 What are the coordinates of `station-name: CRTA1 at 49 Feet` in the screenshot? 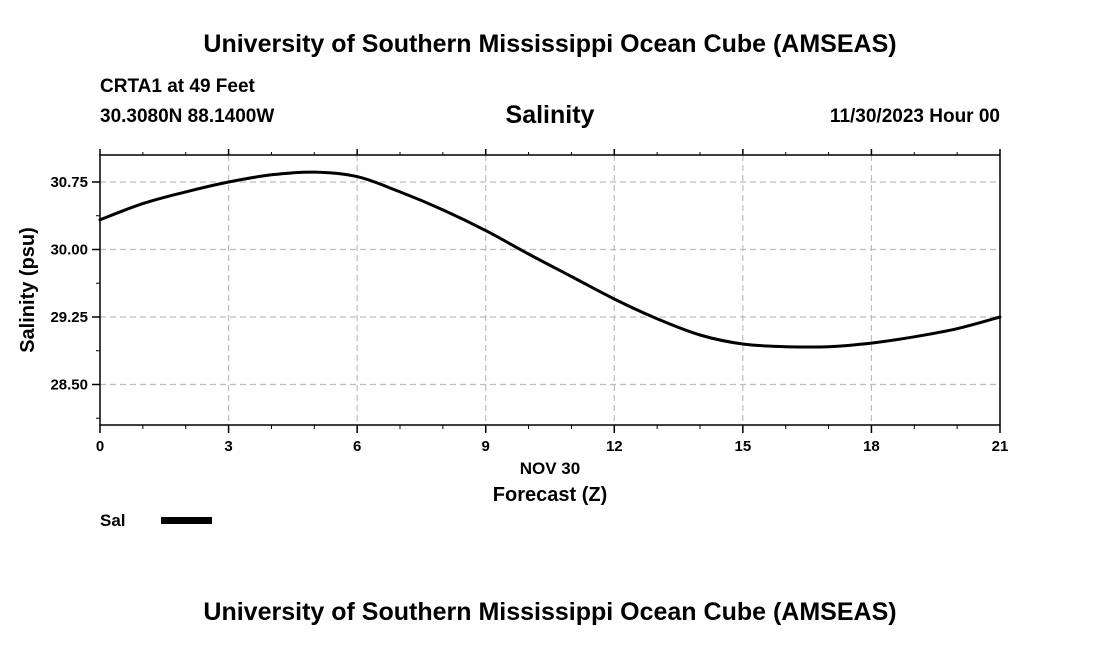 It's located at (177, 86).